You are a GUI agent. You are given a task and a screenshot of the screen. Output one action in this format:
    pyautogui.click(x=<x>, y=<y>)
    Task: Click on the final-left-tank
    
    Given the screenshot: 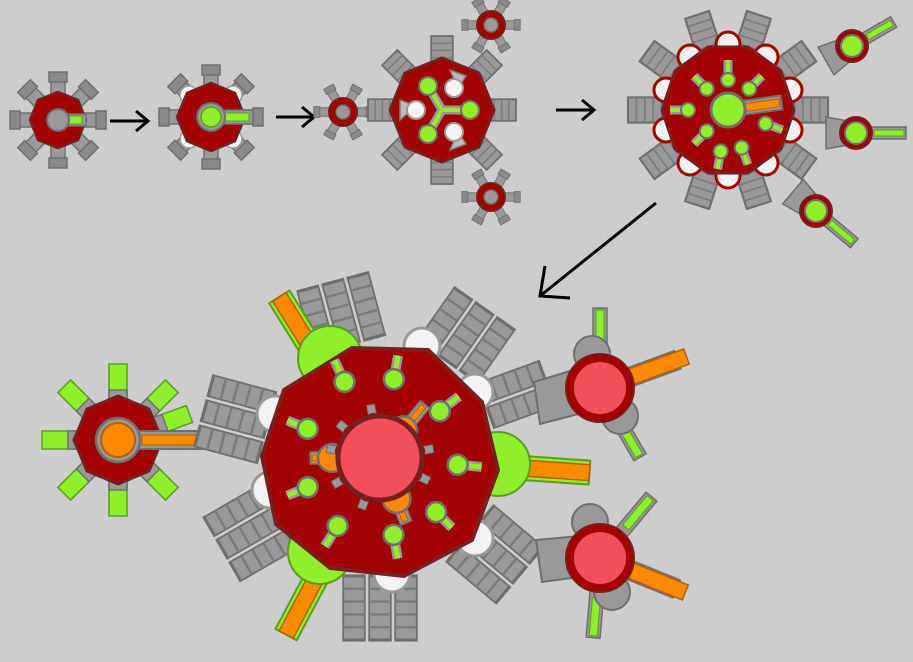 What is the action you would take?
    pyautogui.click(x=127, y=440)
    